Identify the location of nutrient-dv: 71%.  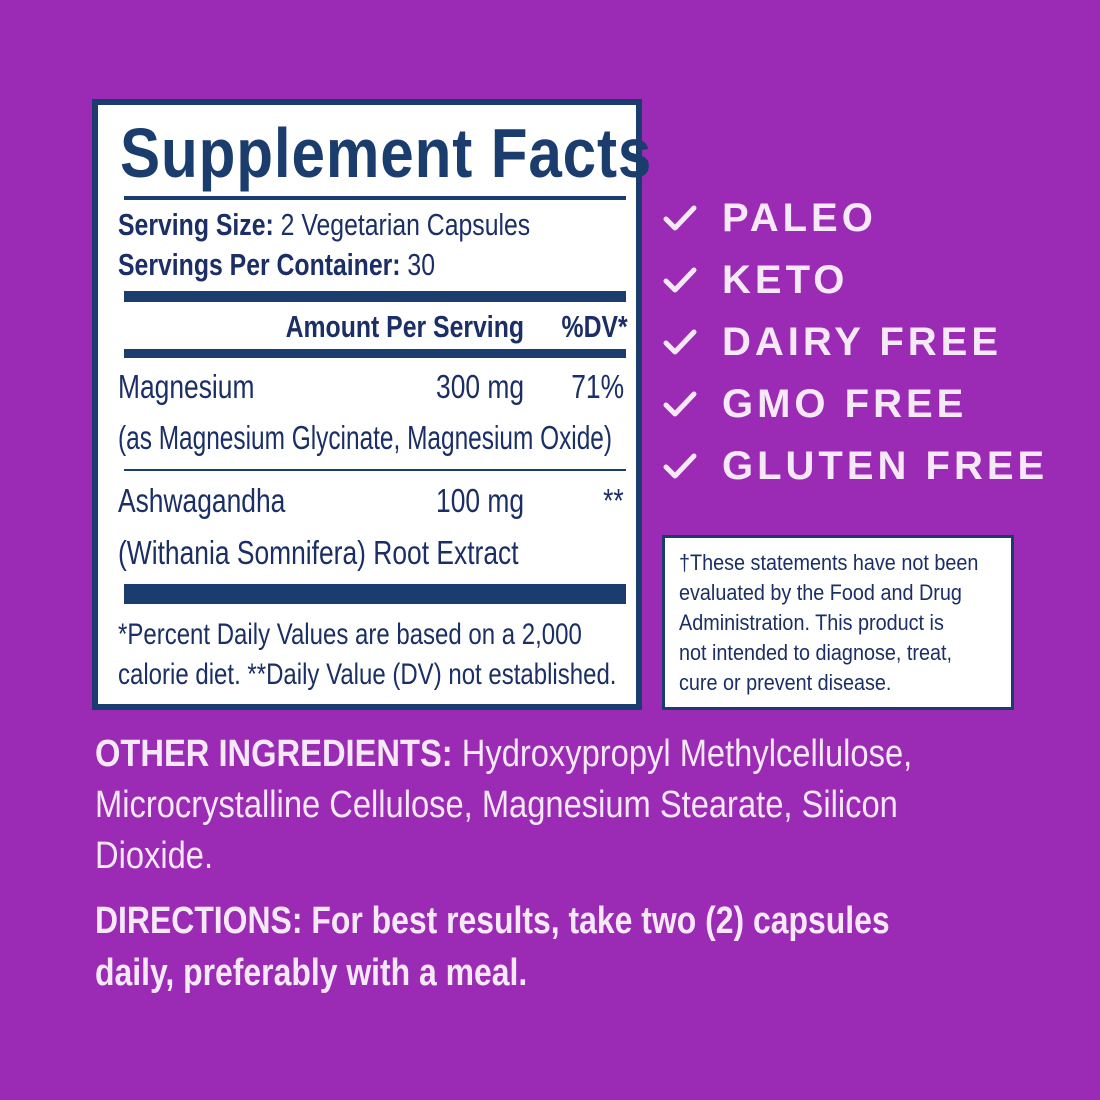
(597, 386).